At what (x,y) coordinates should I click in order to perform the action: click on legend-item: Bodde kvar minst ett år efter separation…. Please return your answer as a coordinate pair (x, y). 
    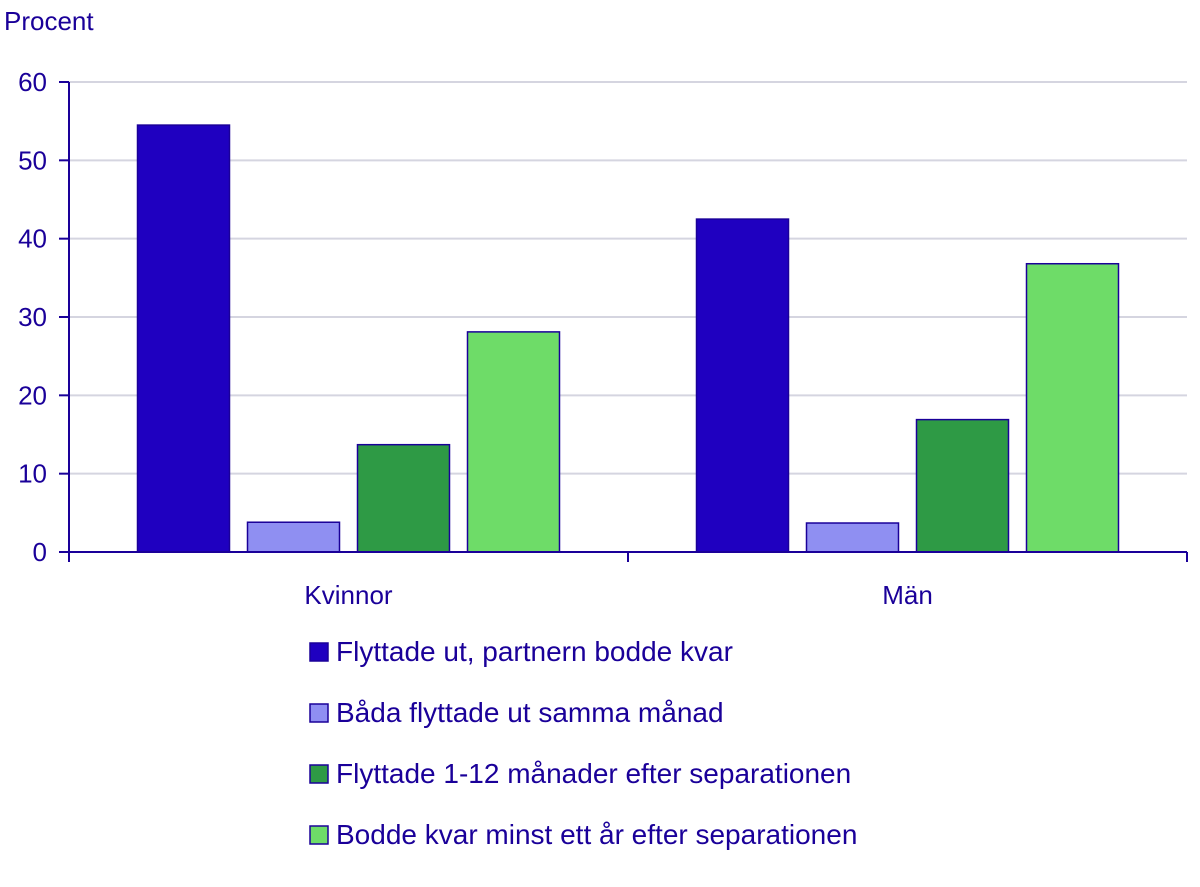
    Looking at the image, I should click on (583, 834).